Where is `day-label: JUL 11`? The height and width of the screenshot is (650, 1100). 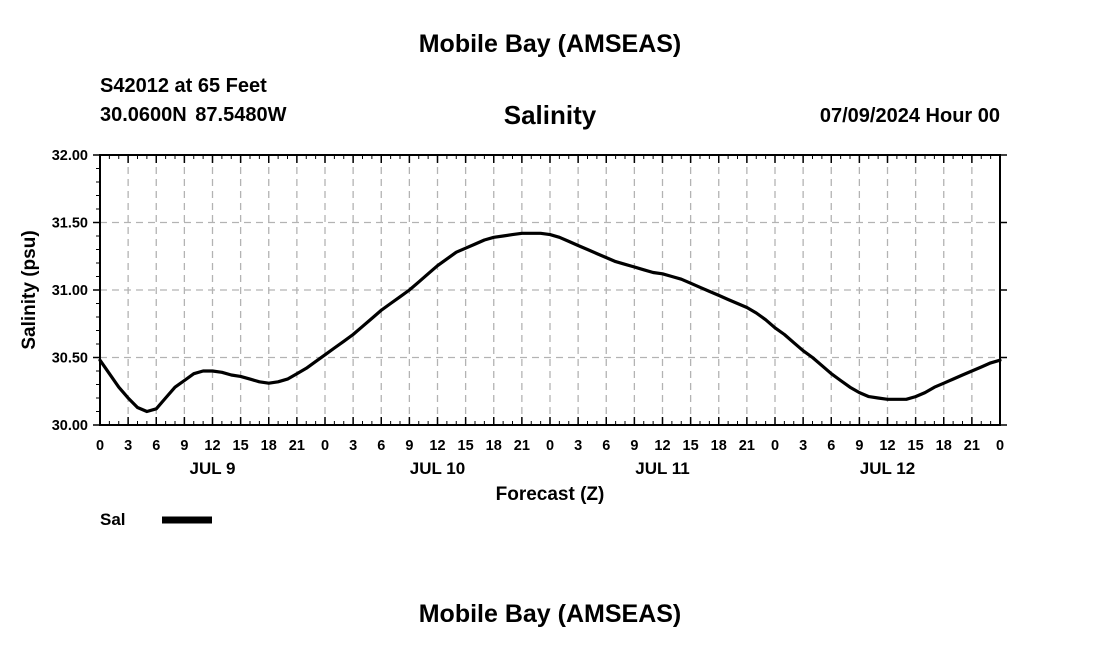
day-label: JUL 11 is located at coordinates (662, 468).